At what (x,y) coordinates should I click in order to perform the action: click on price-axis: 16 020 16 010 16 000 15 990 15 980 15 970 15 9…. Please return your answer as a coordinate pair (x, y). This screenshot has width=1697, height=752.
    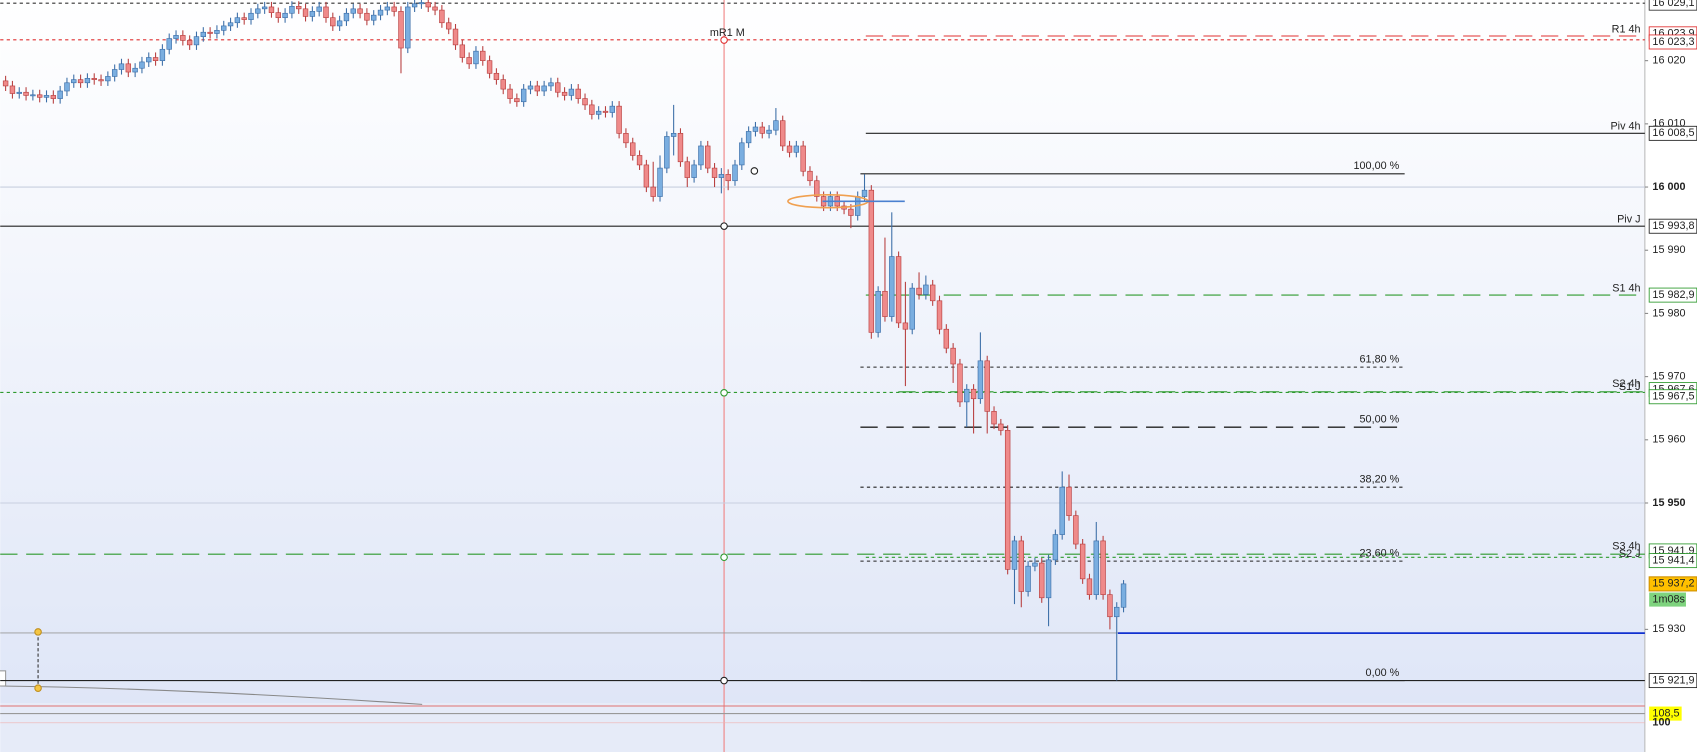
    Looking at the image, I should click on (1670, 364).